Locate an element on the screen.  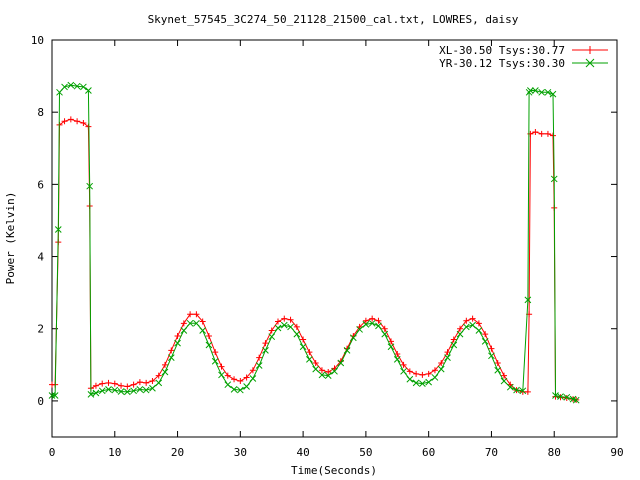
x-tick-label: 90 is located at coordinates (616, 452).